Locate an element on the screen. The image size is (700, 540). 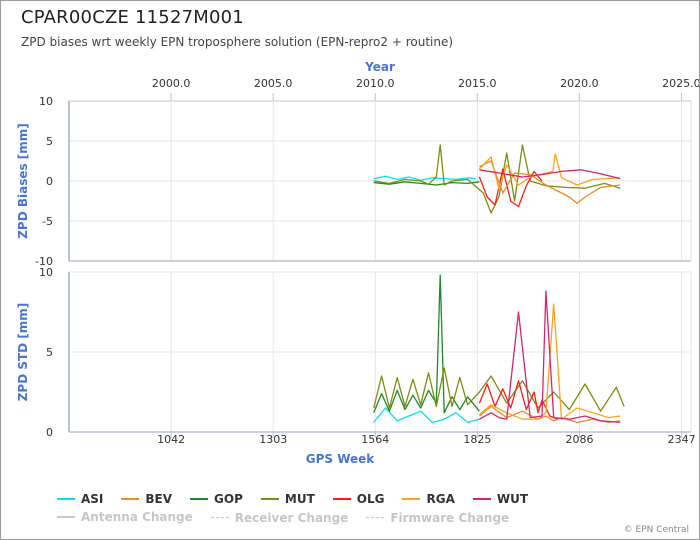
bottom-axis-tick-label: 1825 is located at coordinates (477, 439).